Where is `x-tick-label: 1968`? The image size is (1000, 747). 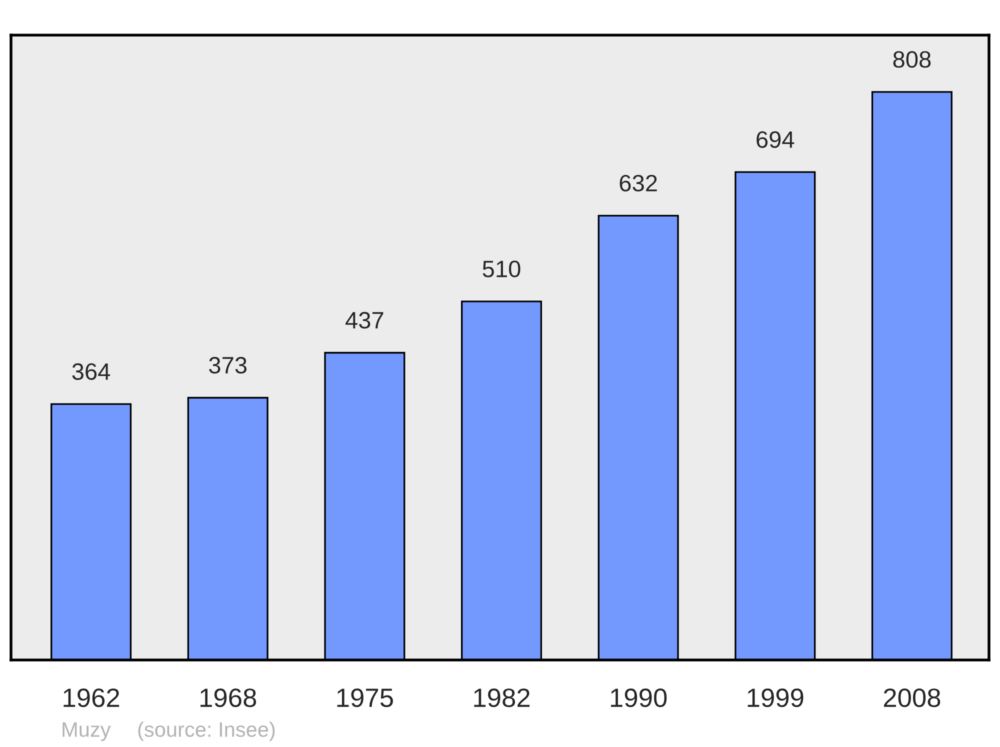 x-tick-label: 1968 is located at coordinates (228, 698).